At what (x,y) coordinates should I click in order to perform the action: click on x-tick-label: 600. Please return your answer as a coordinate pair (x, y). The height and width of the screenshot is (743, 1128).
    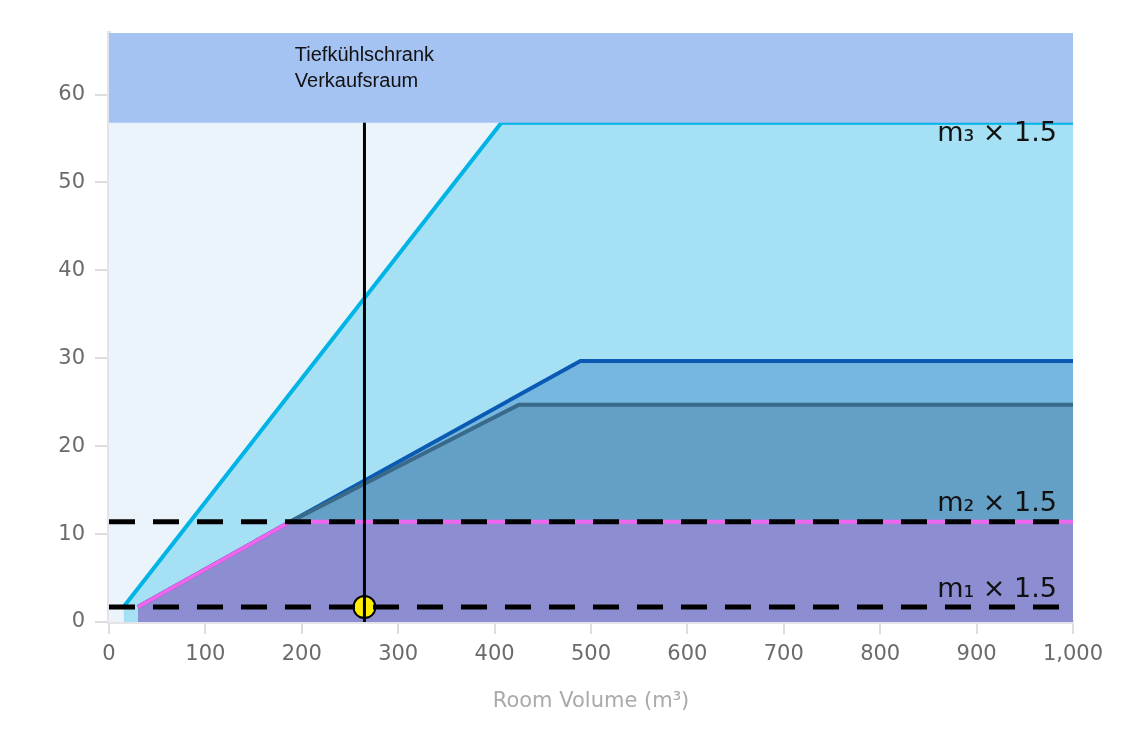
    Looking at the image, I should click on (687, 653).